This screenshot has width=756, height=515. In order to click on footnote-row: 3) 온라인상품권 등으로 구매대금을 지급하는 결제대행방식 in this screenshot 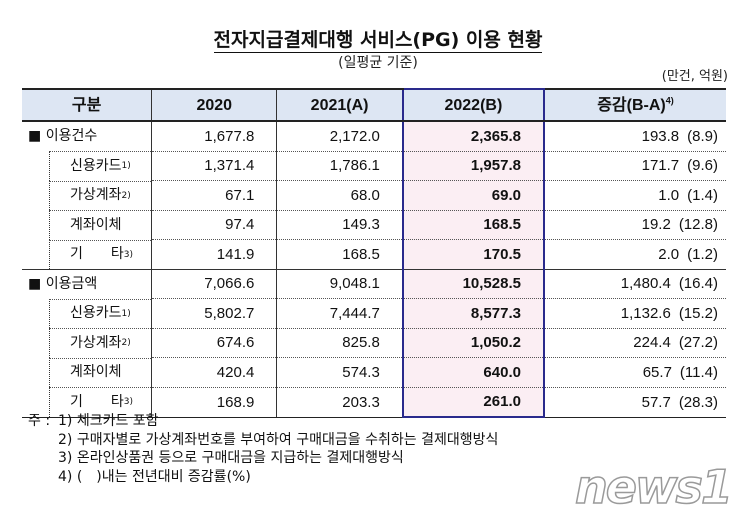, I will do `click(263, 458)`.